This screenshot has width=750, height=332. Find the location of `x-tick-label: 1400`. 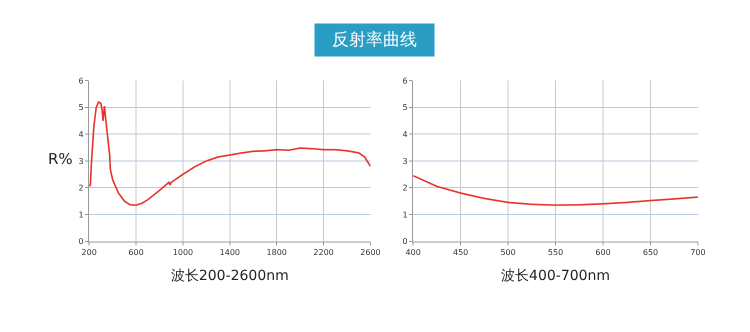

x-tick-label: 1400 is located at coordinates (230, 252).